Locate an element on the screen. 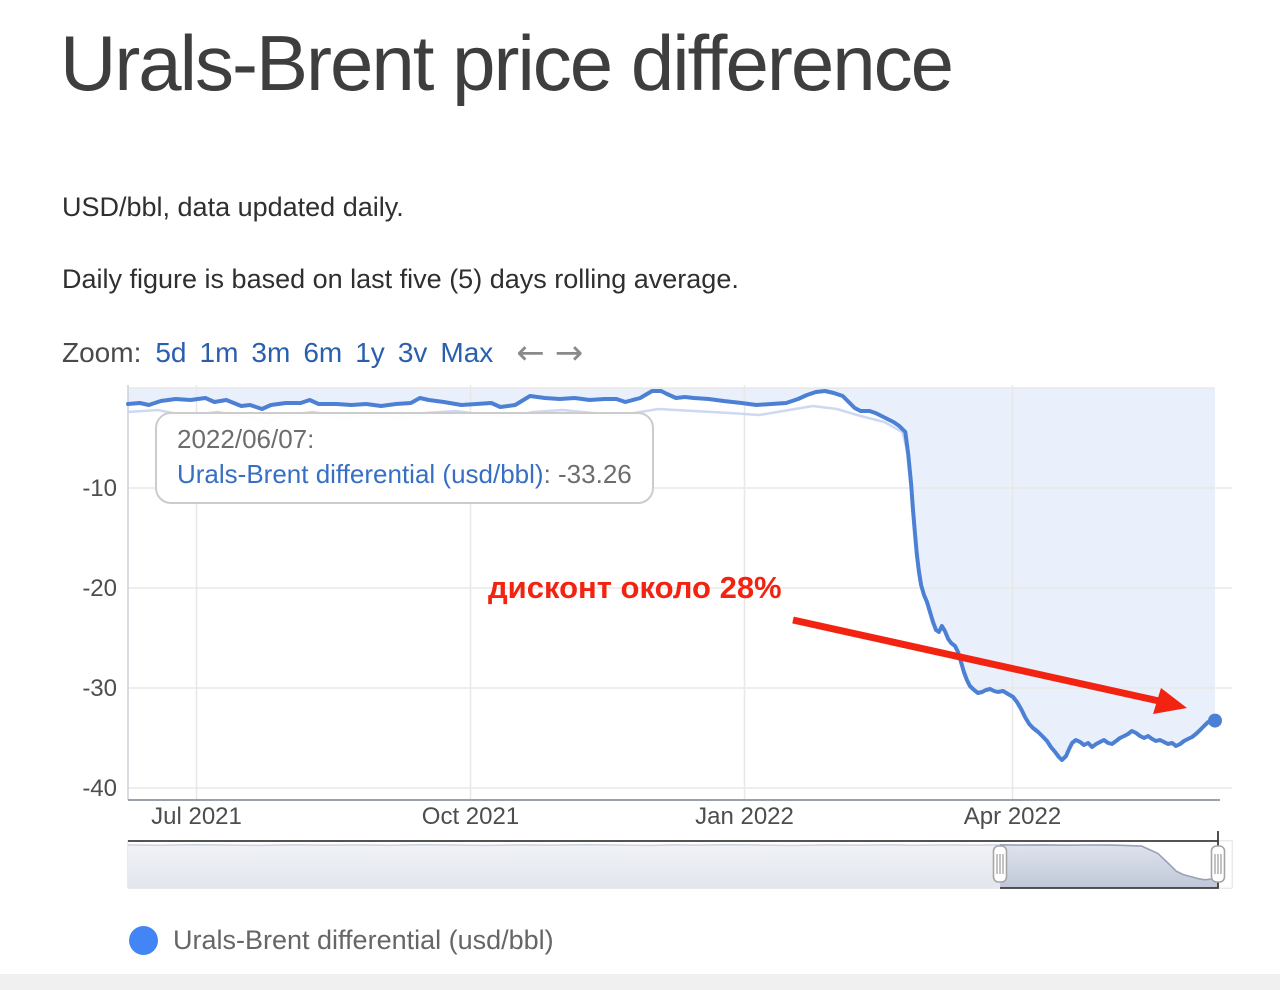 The image size is (1280, 990). y-tick-label: -30 is located at coordinates (99, 688).